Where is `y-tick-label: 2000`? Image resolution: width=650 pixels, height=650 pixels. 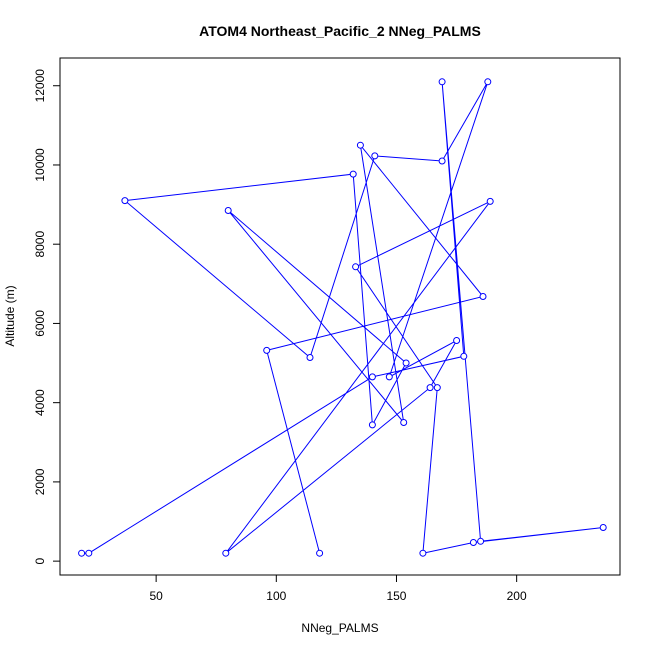
y-tick-label: 2000 is located at coordinates (40, 481).